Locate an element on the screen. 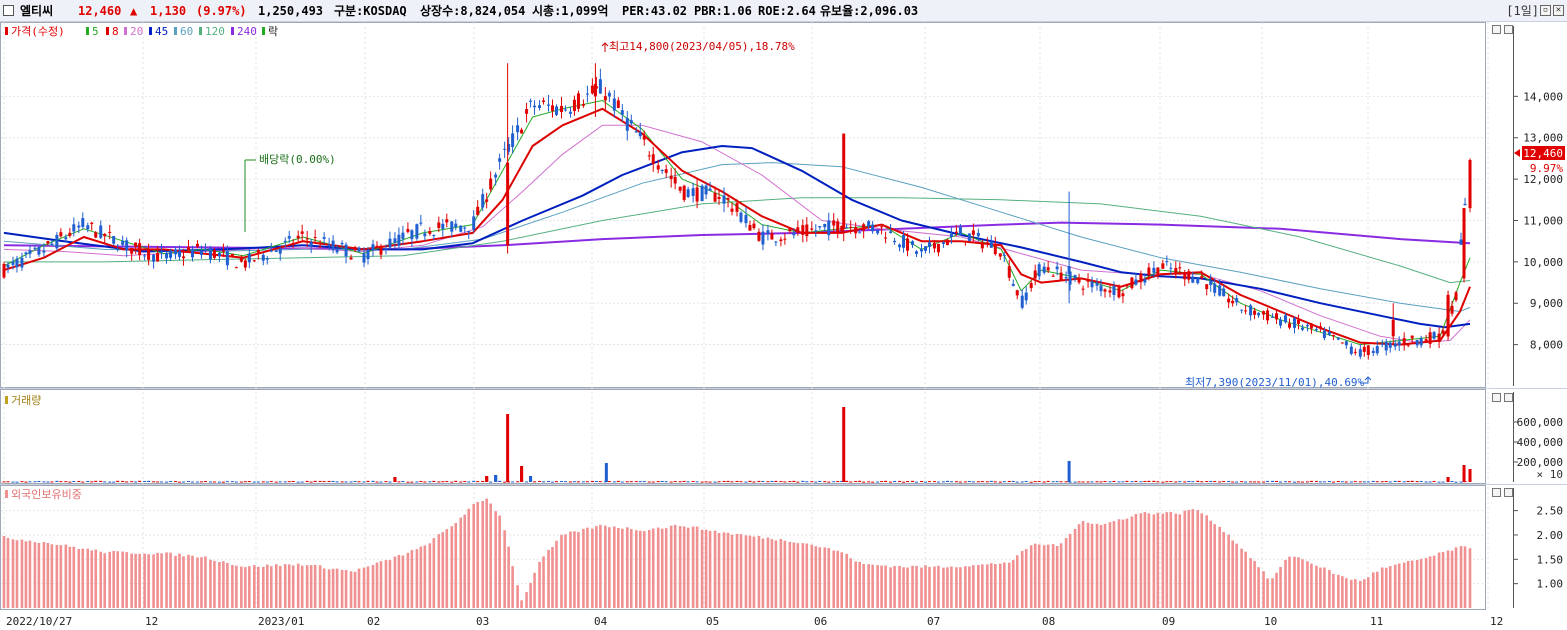 This screenshot has height=630, width=1567. volume-panel-close-icon is located at coordinates (1508, 397).